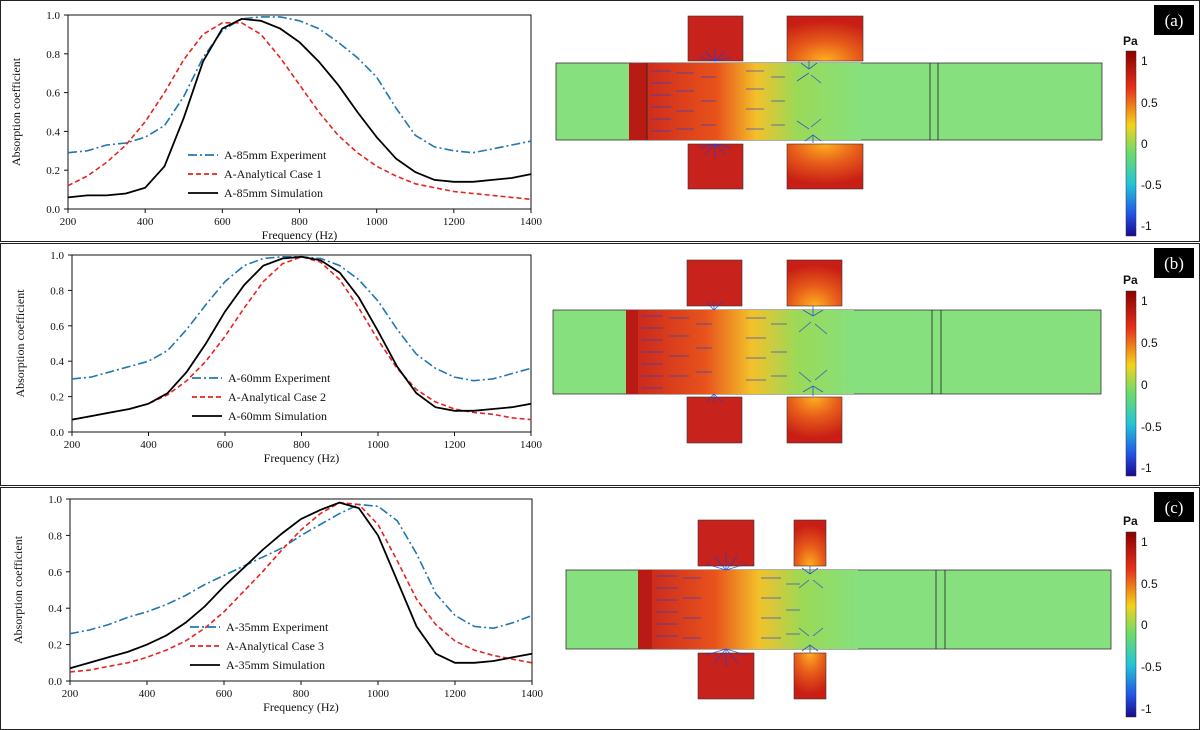  Describe the element at coordinates (277, 397) in the screenshot. I see `legend-label: A-Analytical Case 2` at that location.